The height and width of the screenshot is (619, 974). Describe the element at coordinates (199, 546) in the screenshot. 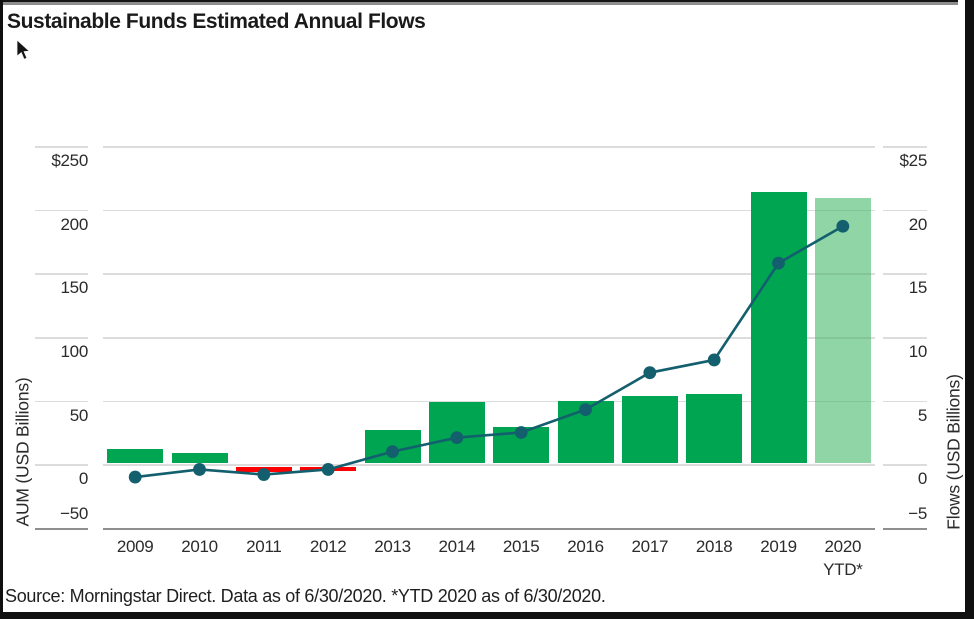

I see `x-tick-2010: 2010` at that location.